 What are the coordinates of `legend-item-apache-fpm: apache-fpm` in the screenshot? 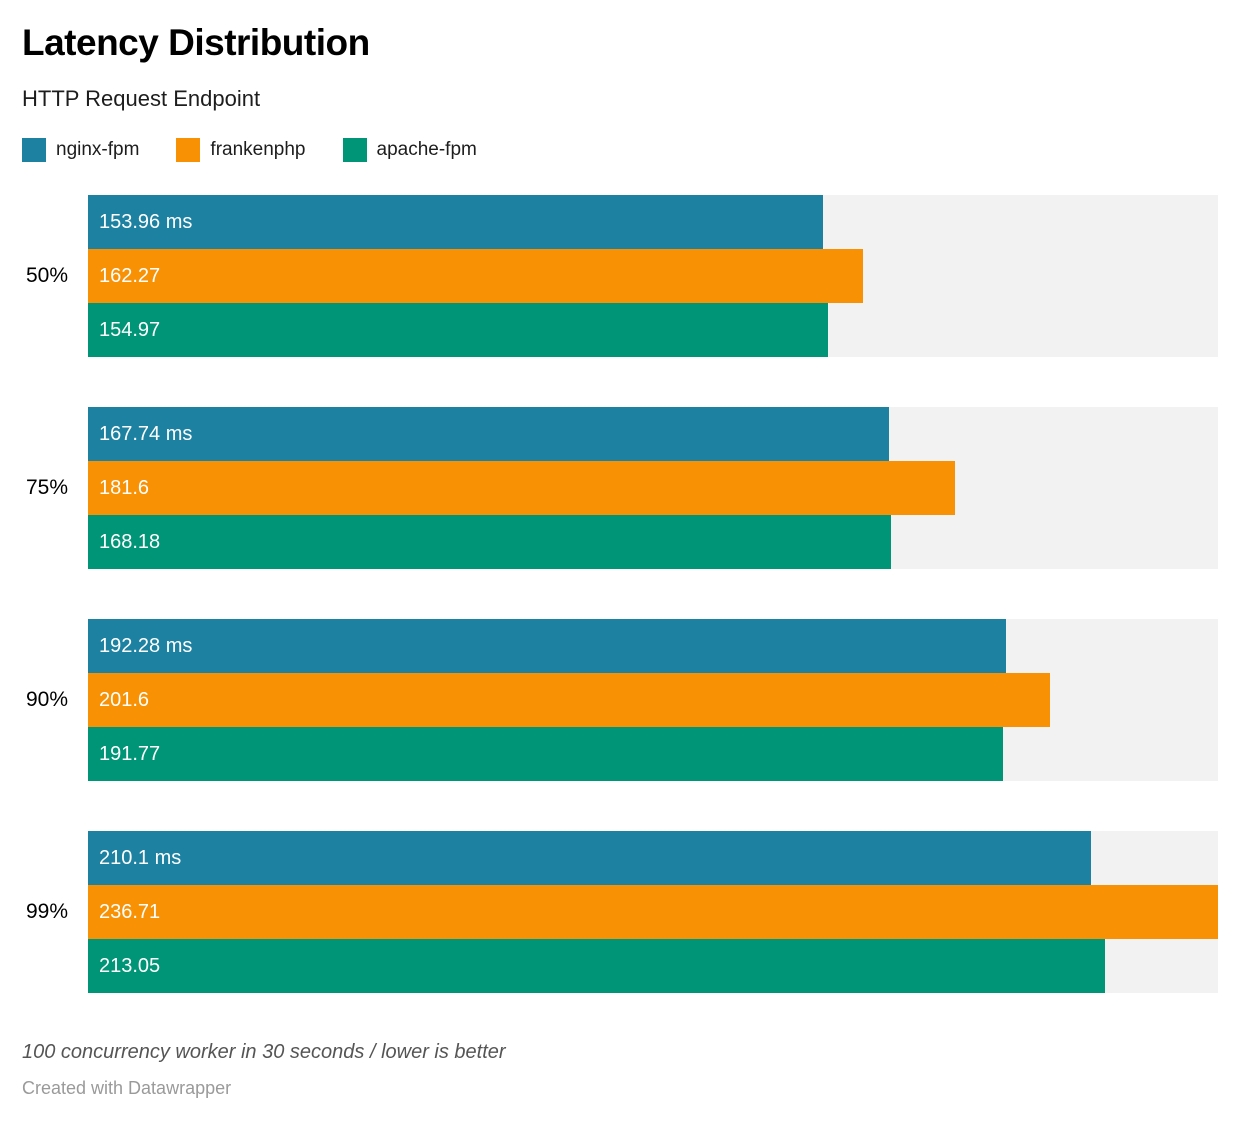 It's located at (409, 150).